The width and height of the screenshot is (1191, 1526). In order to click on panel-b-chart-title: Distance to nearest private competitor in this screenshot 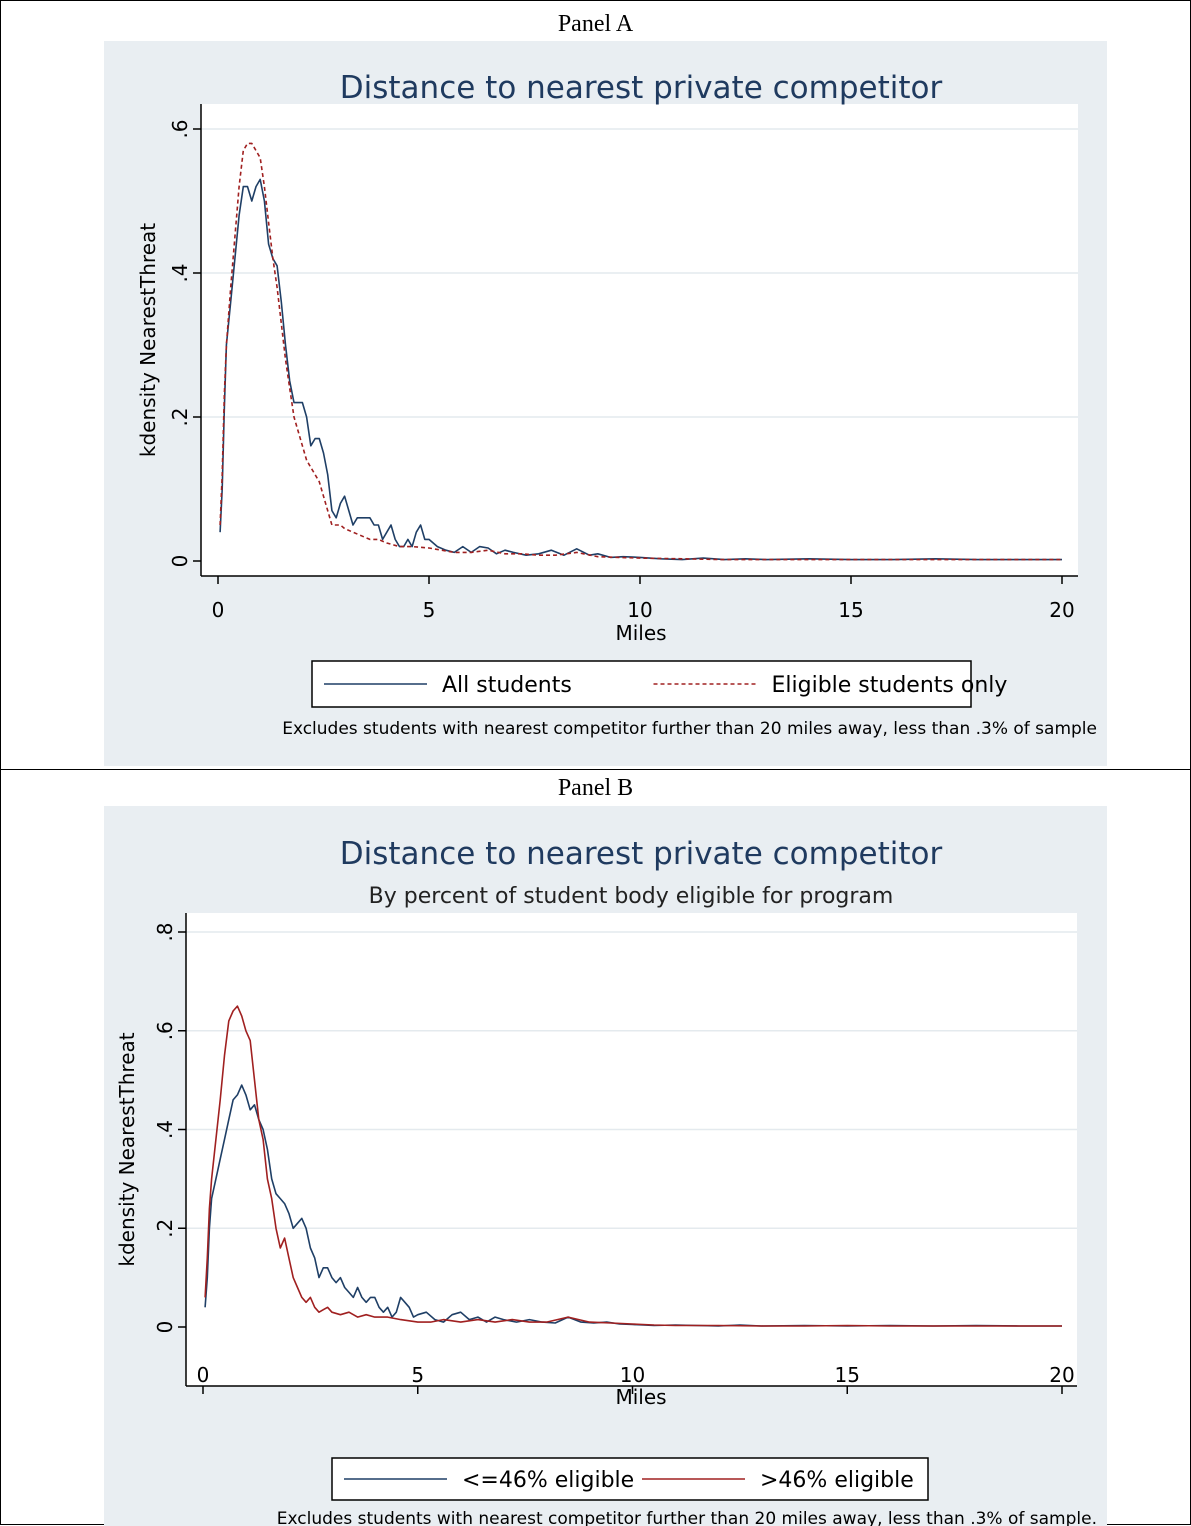, I will do `click(641, 854)`.